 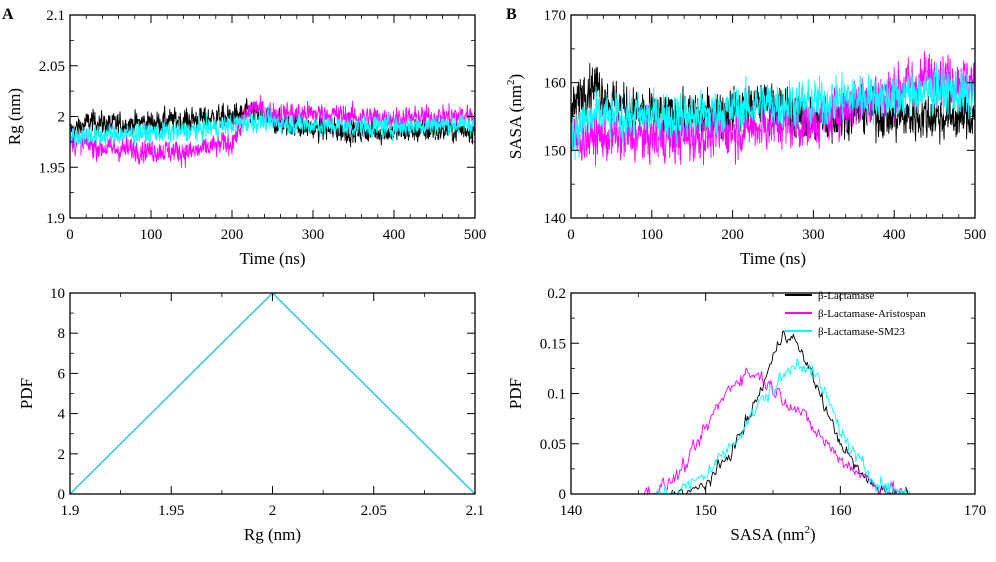 What do you see at coordinates (975, 511) in the screenshot?
I see `sasa_pdf-xtick-label-3: 170` at bounding box center [975, 511].